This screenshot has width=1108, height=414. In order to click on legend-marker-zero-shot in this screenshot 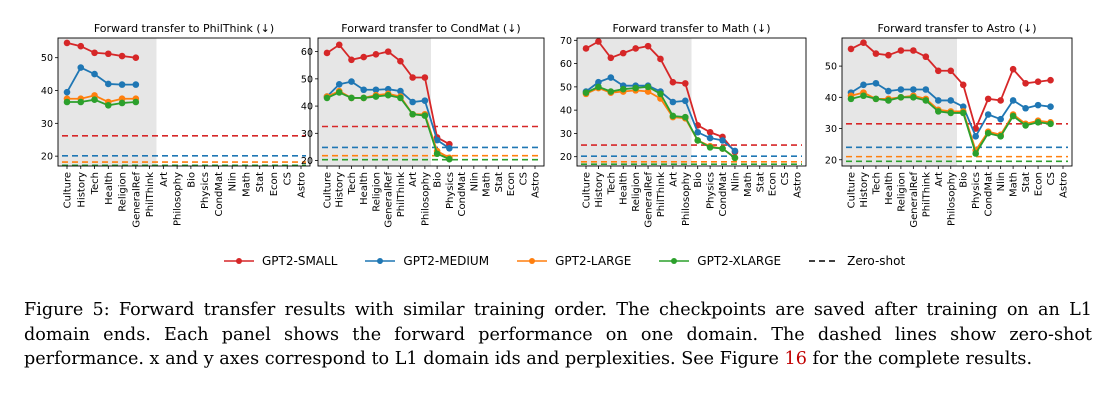, I will do `click(824, 261)`.